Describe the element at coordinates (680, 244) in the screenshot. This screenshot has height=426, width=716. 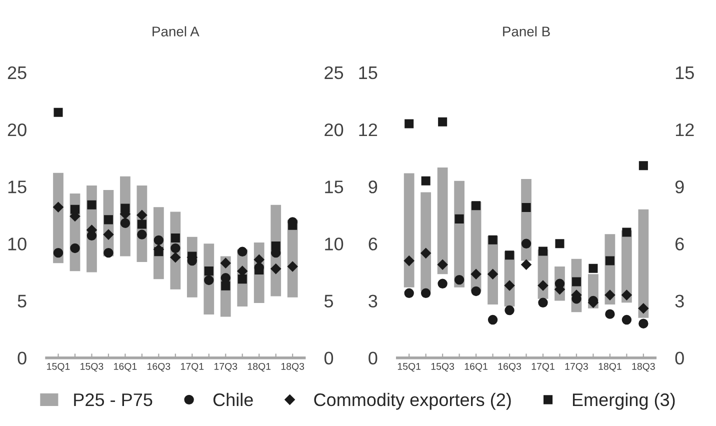
I see `y2-tick-label: 6` at that location.